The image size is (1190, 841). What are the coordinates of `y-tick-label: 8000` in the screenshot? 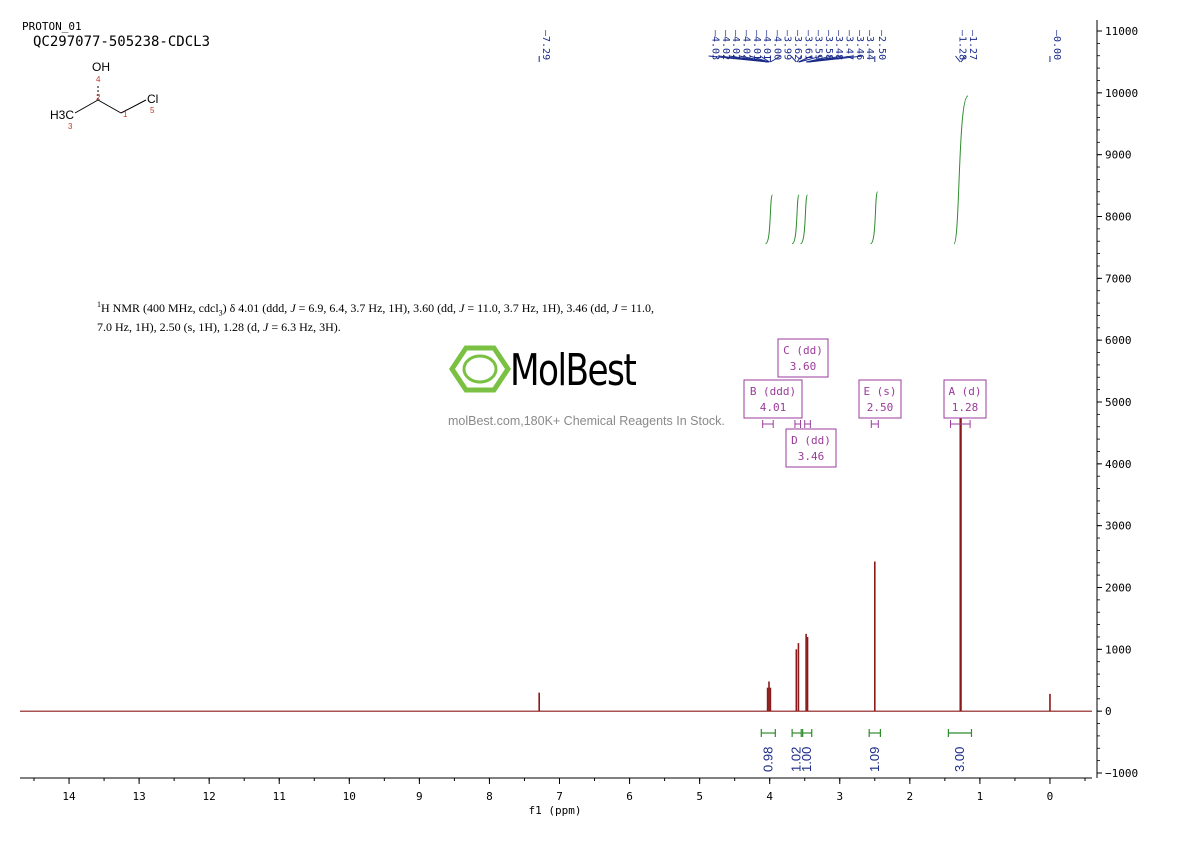 It's located at (1118, 217).